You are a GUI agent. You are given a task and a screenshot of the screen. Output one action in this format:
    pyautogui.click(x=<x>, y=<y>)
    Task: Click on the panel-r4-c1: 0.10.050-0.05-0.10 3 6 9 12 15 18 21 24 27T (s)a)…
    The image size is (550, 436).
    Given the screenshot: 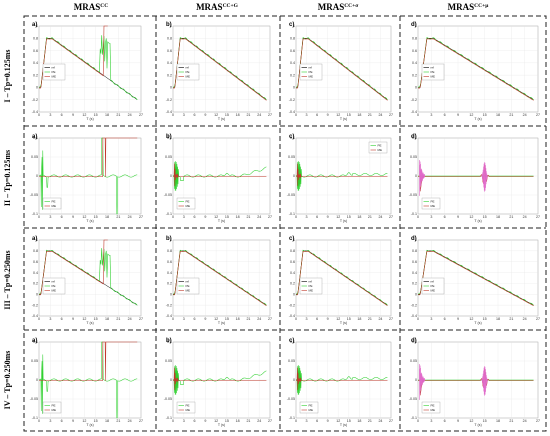 What is the action you would take?
    pyautogui.click(x=86, y=382)
    